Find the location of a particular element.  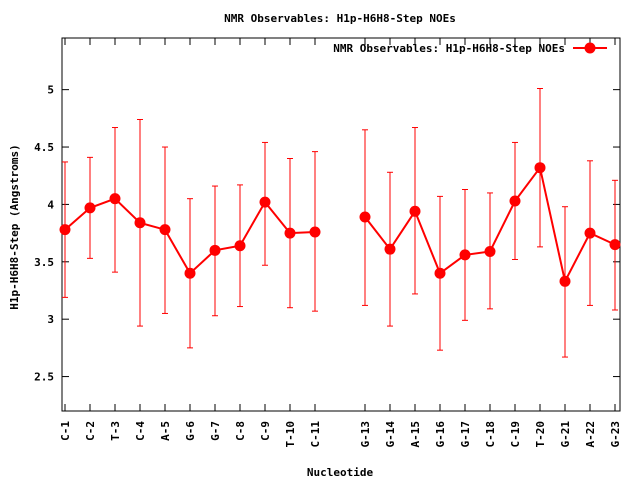

x-tick-label: T-10 is located at coordinates (290, 434).